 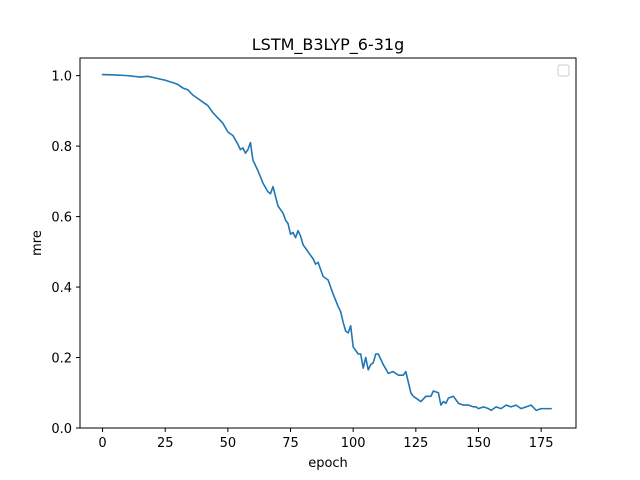 What do you see at coordinates (541, 443) in the screenshot?
I see `x-tick-label: 175` at bounding box center [541, 443].